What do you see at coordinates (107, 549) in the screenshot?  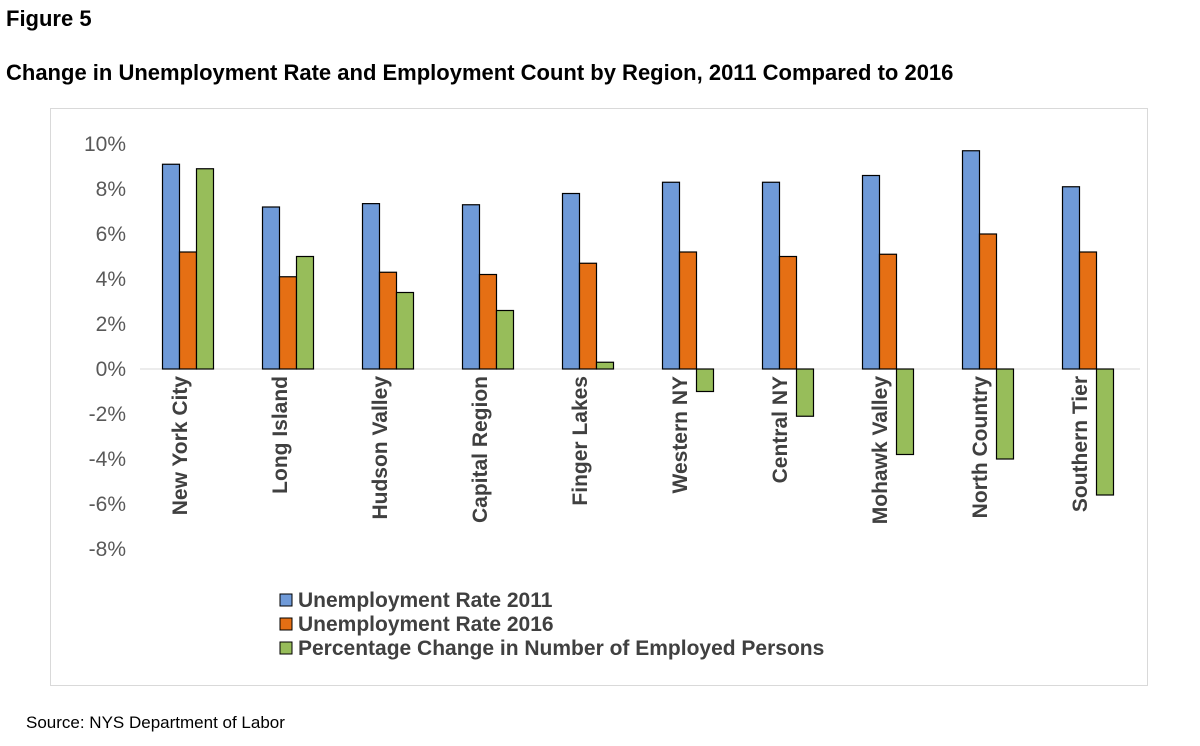 I see `y-tick-label: -8%` at bounding box center [107, 549].